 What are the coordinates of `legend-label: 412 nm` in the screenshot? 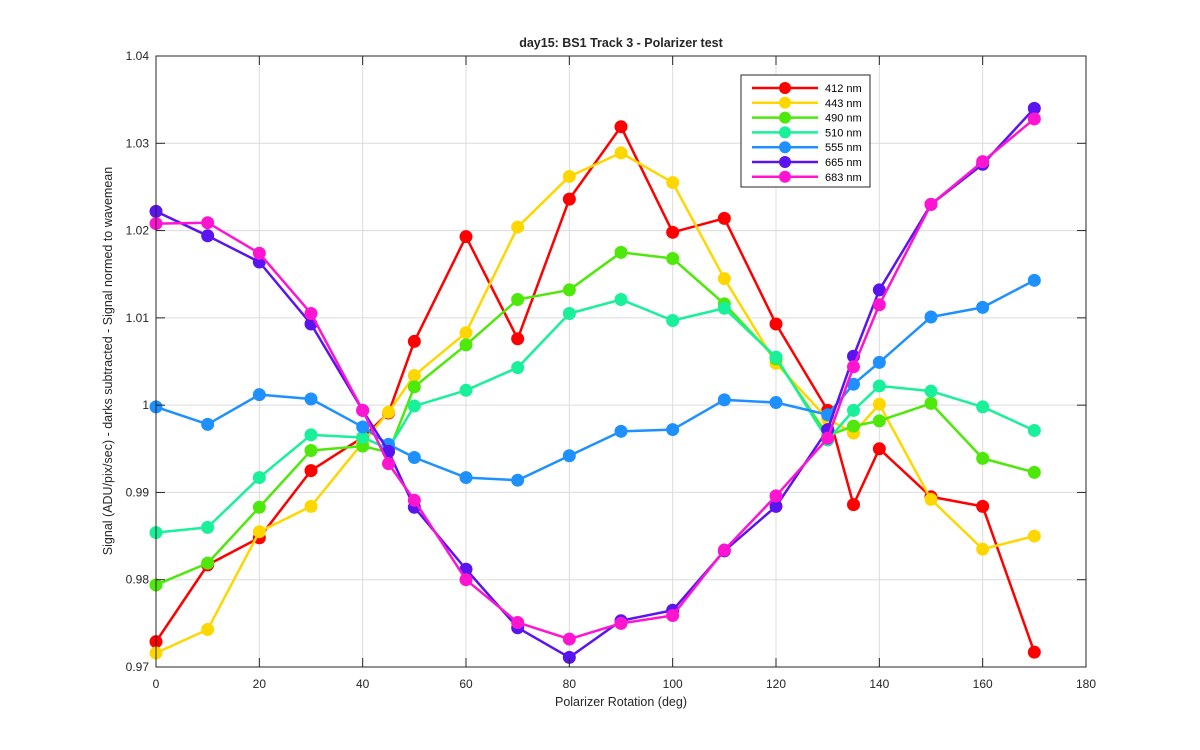 It's located at (843, 89).